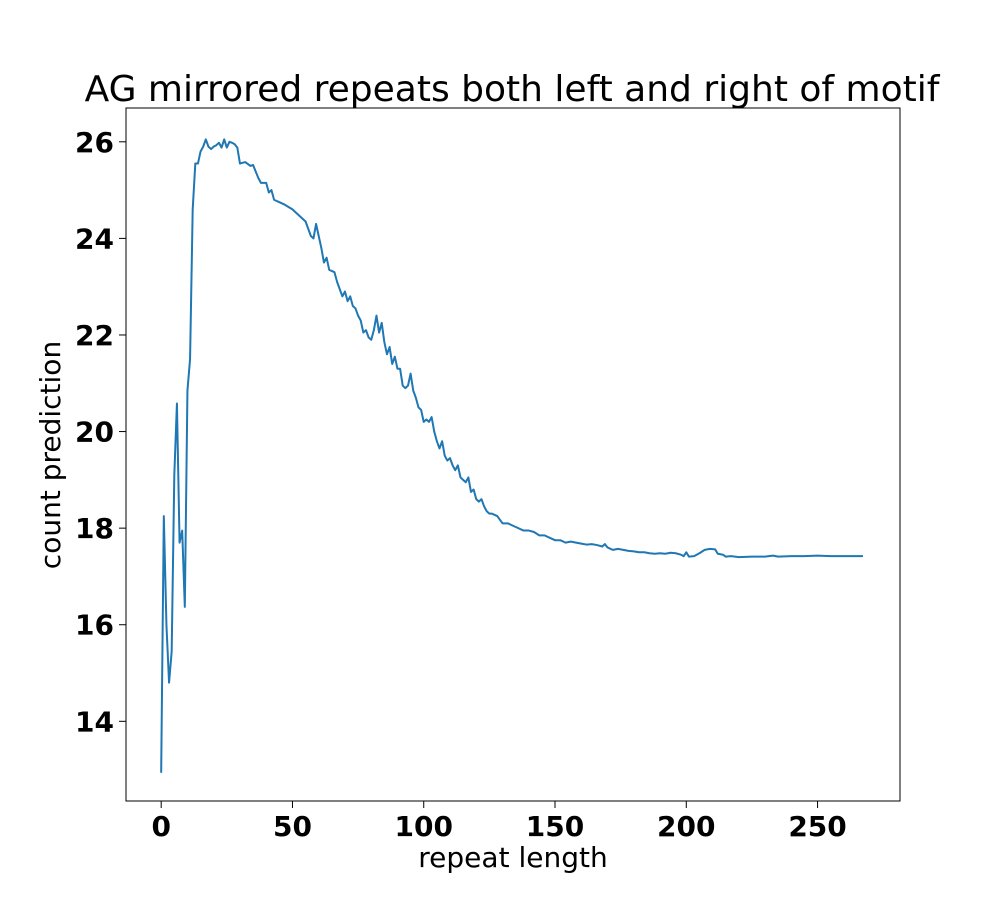 The width and height of the screenshot is (1000, 900). I want to click on y-axis-label: count prediction, so click(50, 455).